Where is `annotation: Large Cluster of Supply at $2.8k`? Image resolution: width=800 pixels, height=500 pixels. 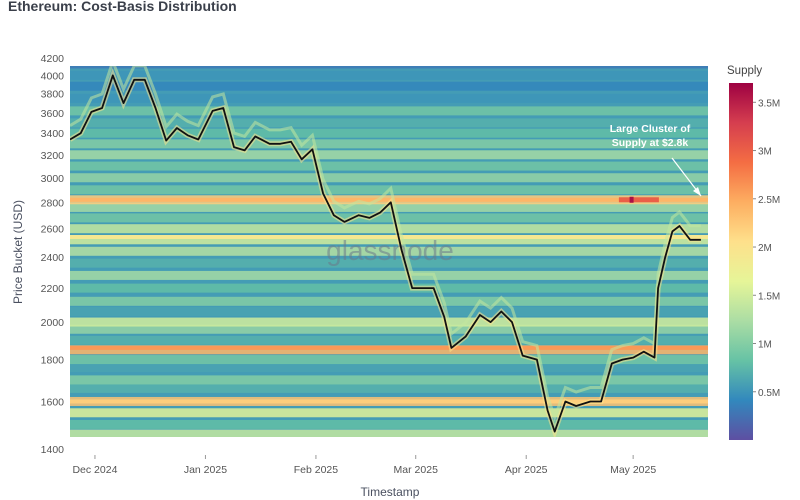
annotation: Large Cluster of Supply at $2.8k is located at coordinates (656, 160).